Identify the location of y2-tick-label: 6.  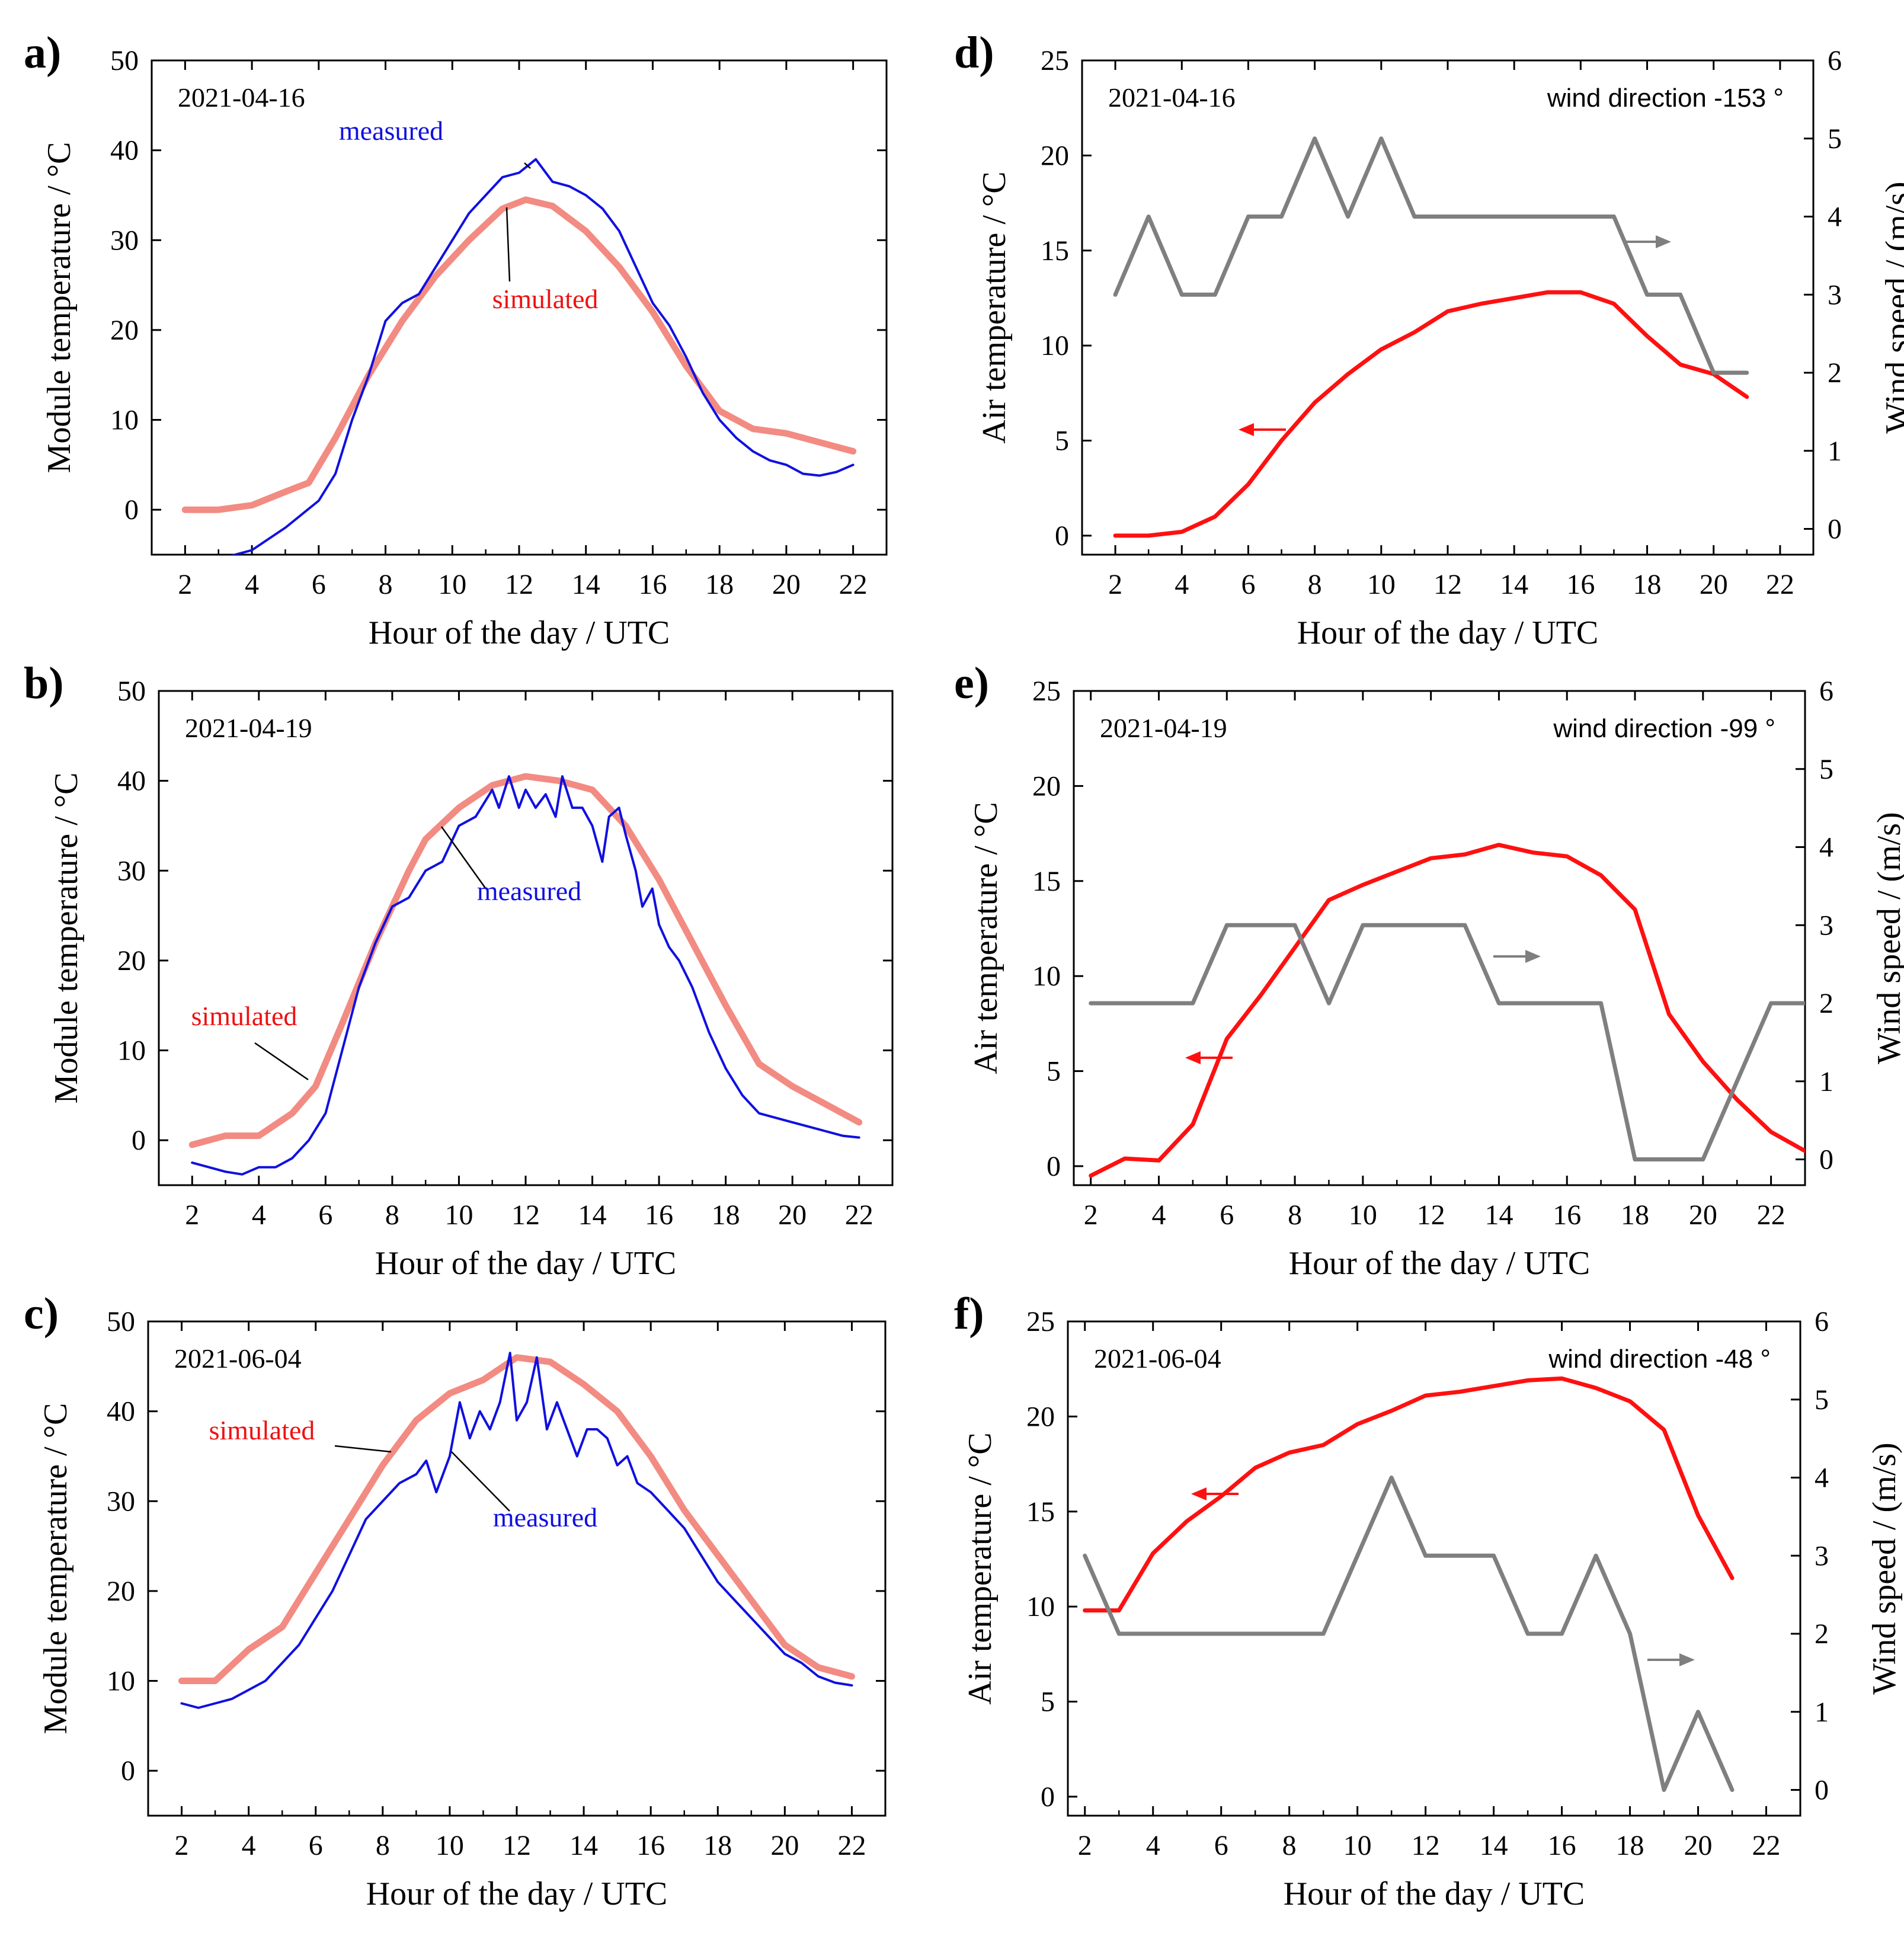
(1826, 691).